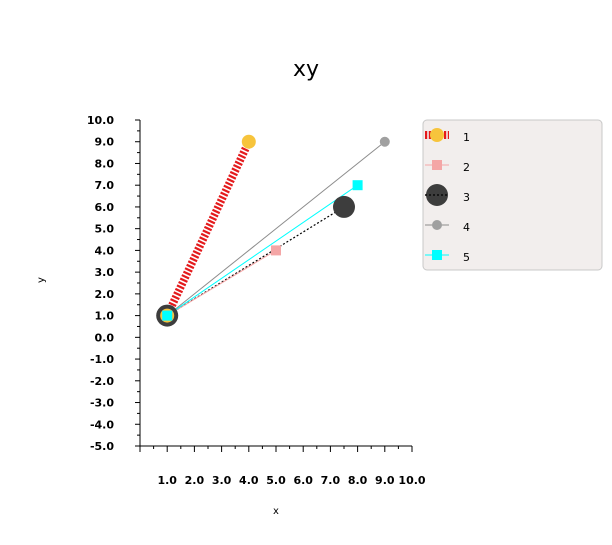  What do you see at coordinates (276, 511) in the screenshot?
I see `x-axis-label: x` at bounding box center [276, 511].